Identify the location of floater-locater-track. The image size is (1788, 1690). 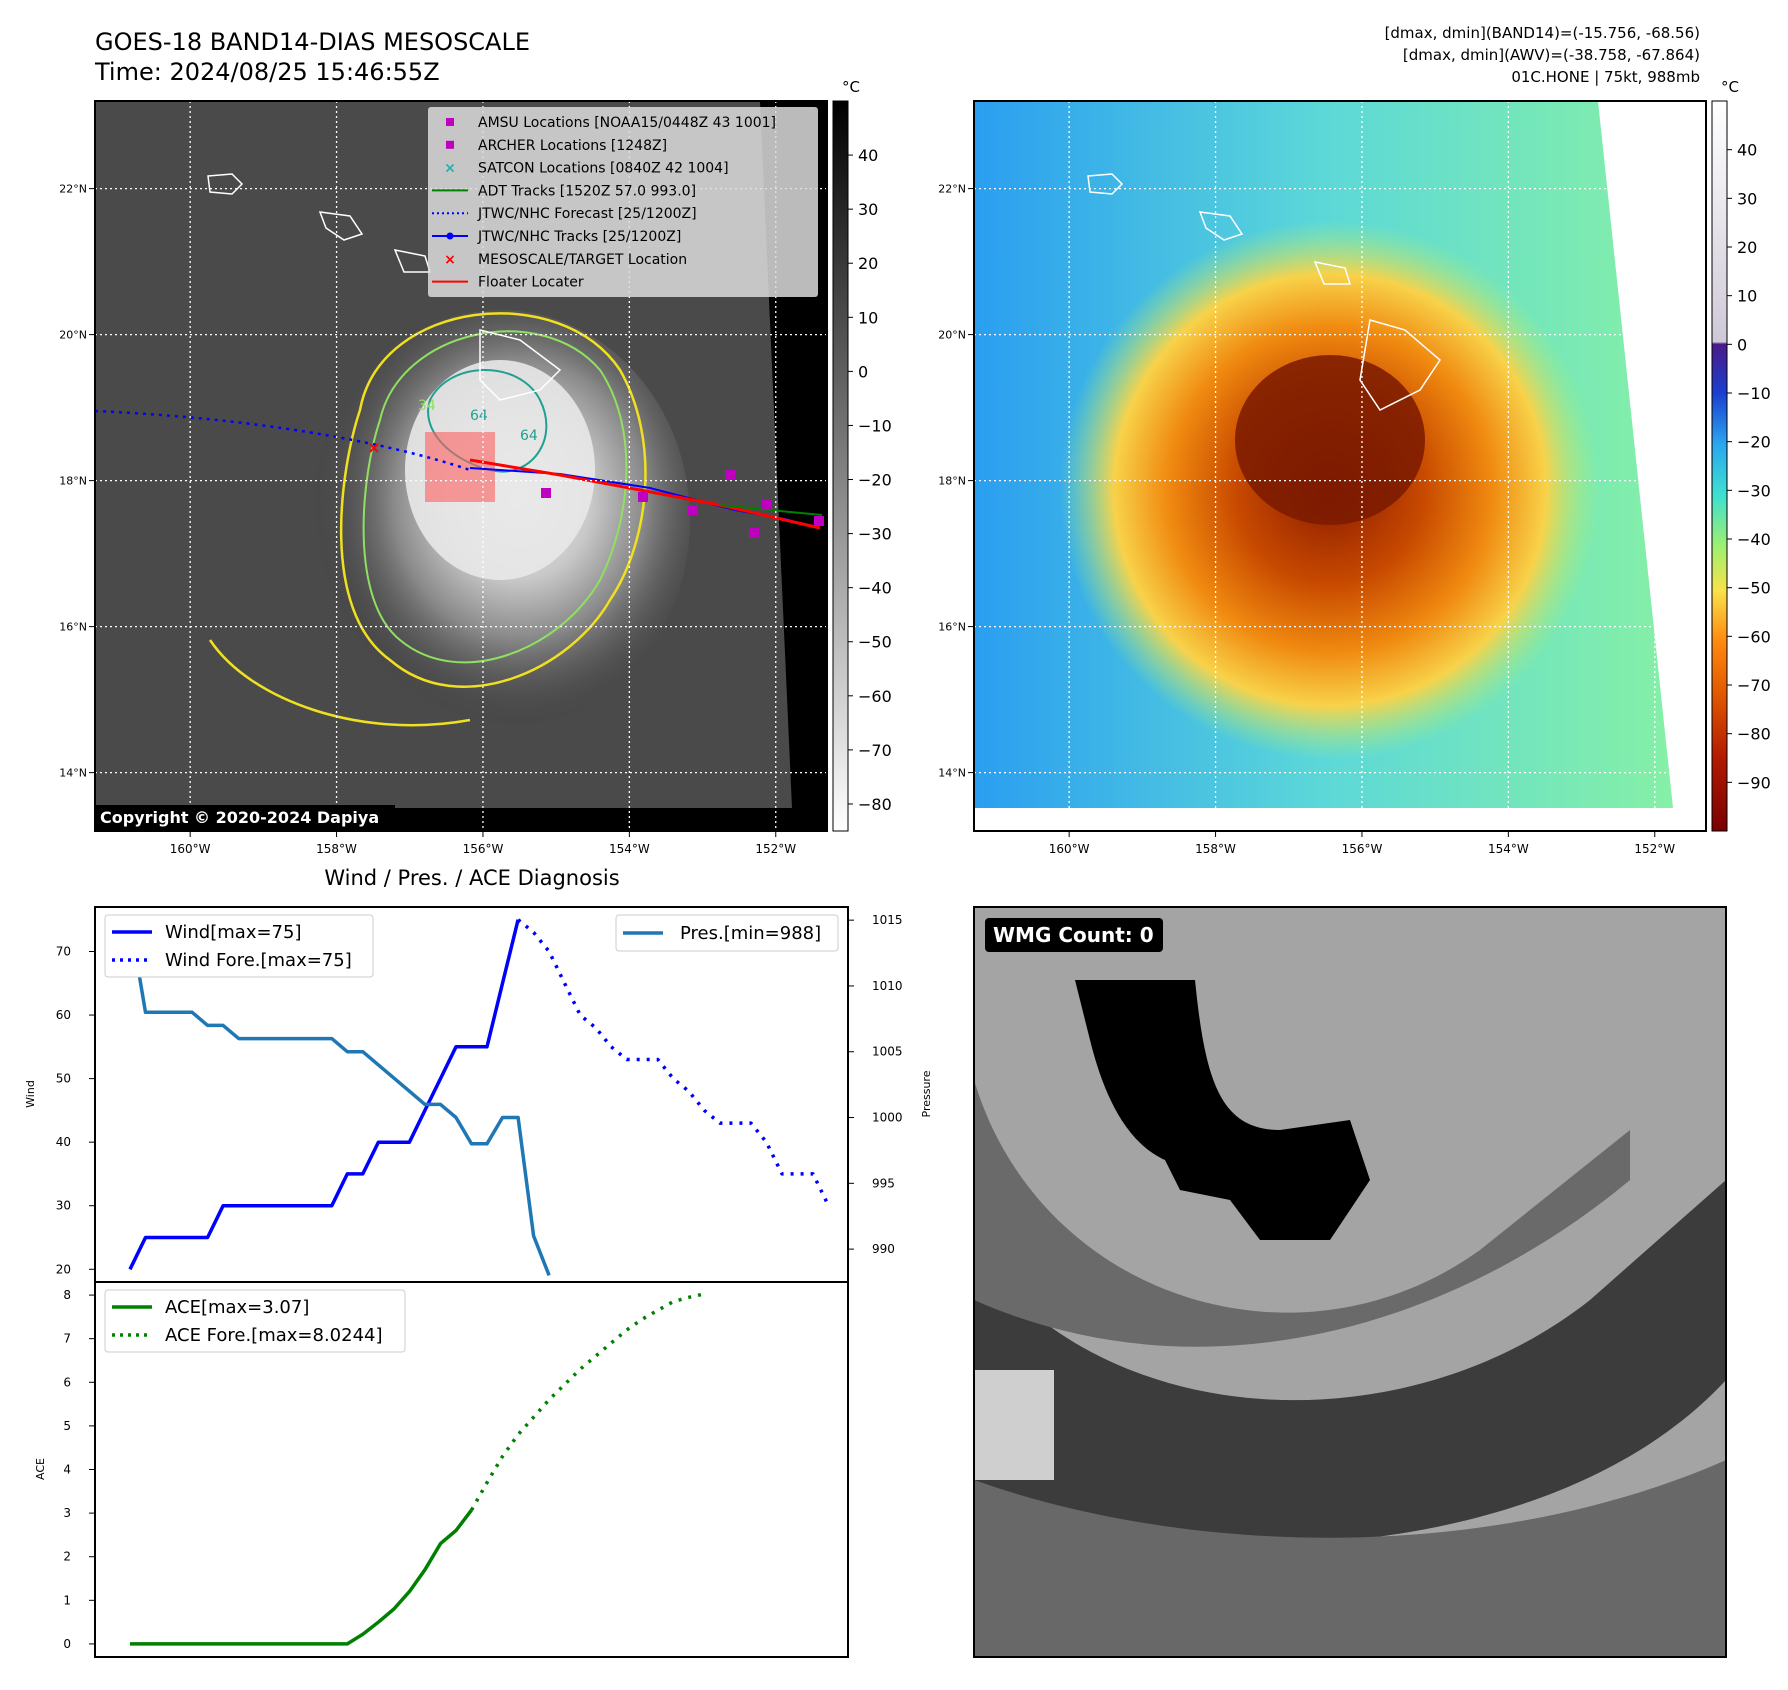
(645, 494).